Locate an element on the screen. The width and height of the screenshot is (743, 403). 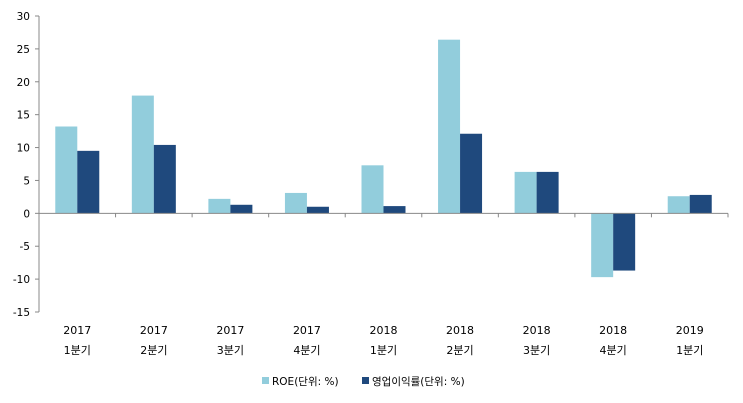
y-tick-label: 5 is located at coordinates (26, 181).